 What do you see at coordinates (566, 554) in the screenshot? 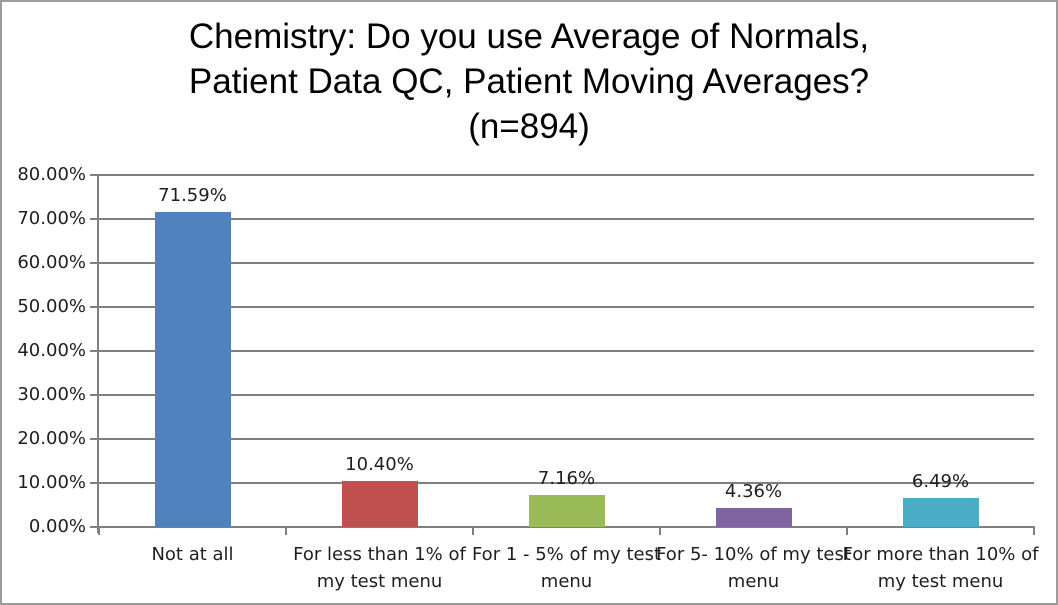
I see `category-label-line: For 1 - 5% of my test` at bounding box center [566, 554].